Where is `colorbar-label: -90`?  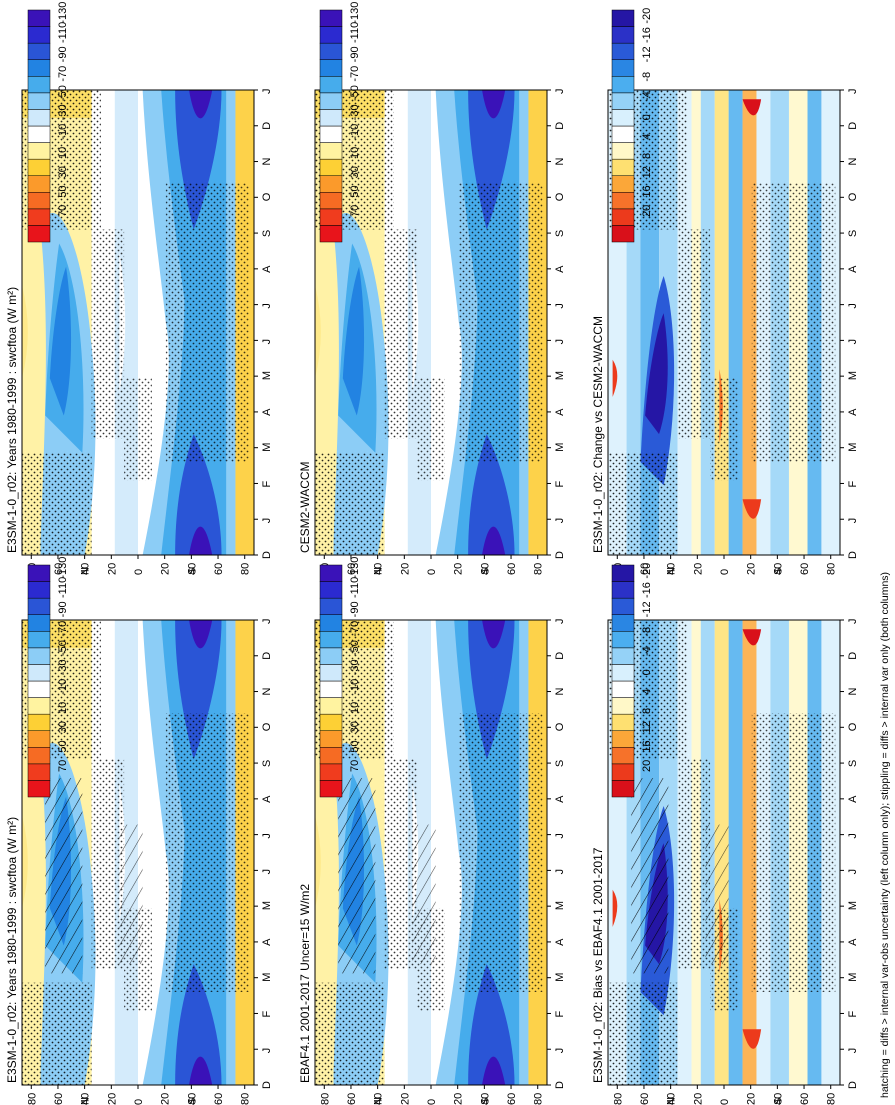 colorbar-label: -90 is located at coordinates (63, 54).